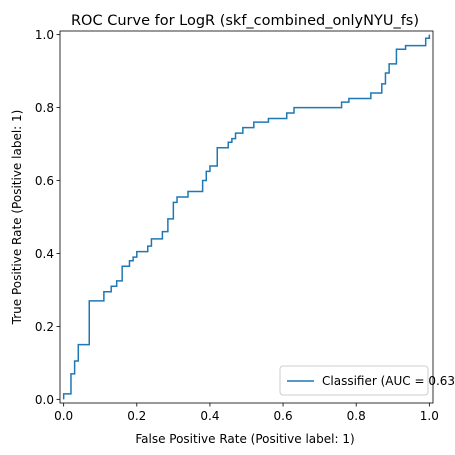 This screenshot has height=455, width=455. What do you see at coordinates (209, 416) in the screenshot?
I see `x-tick-label: 0.4` at bounding box center [209, 416].